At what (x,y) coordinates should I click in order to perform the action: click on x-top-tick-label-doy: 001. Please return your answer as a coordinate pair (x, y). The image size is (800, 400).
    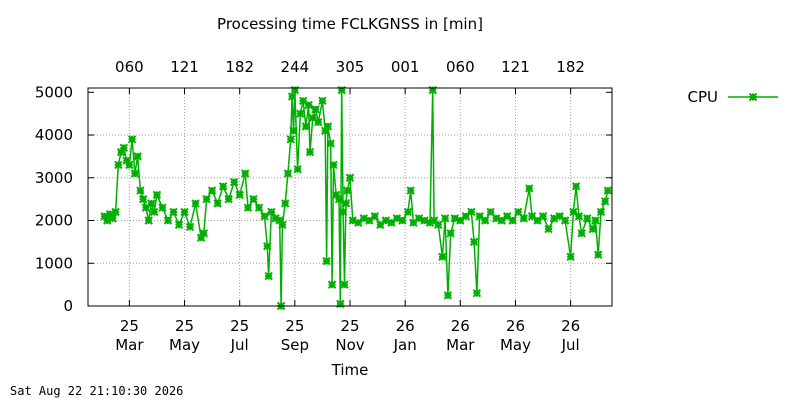
    Looking at the image, I should click on (405, 67).